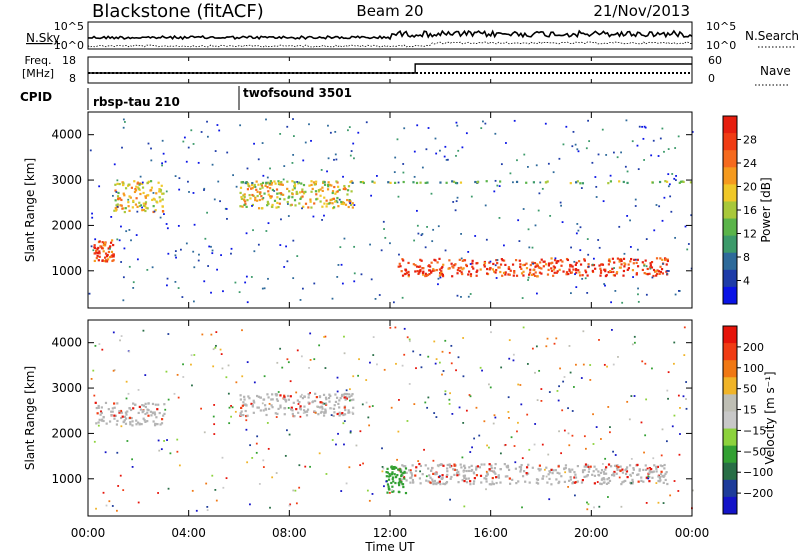  What do you see at coordinates (406, 70) in the screenshot?
I see `freq-panel: Freq. [MHz] 18 8 Nave 60 0` at bounding box center [406, 70].